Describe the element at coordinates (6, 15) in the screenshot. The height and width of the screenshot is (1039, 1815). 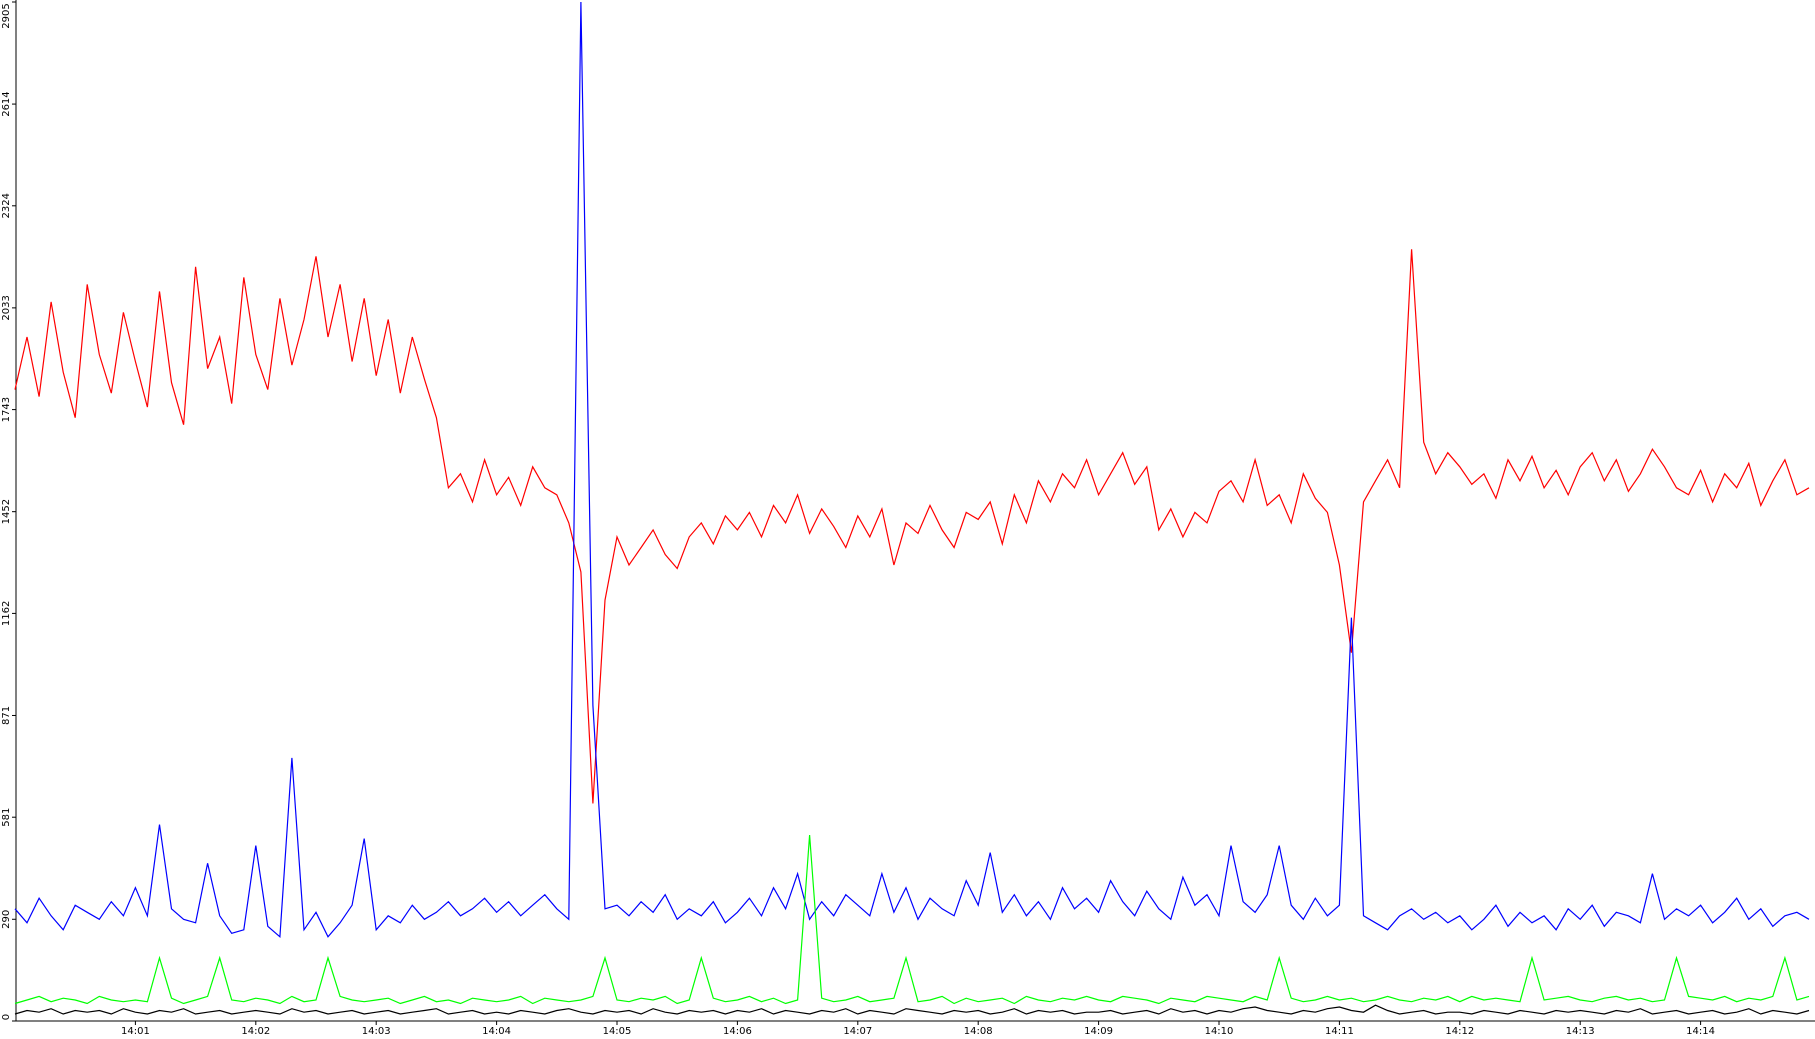
I see `y-tick-label: 2905` at that location.